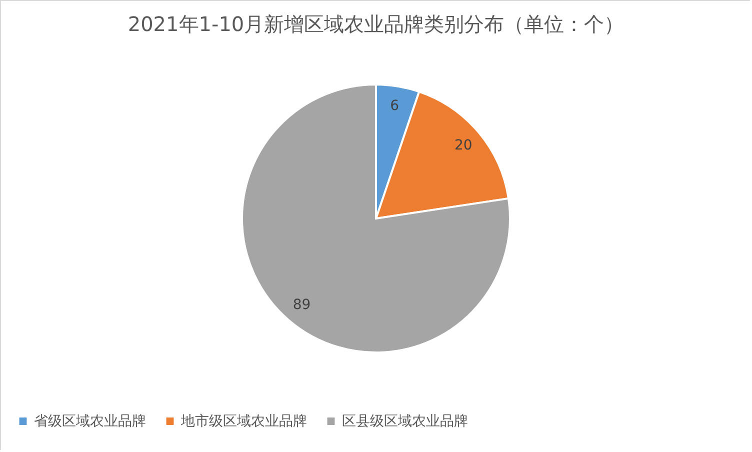 This screenshot has height=452, width=752. What do you see at coordinates (301, 304) in the screenshot?
I see `data-label: 89` at bounding box center [301, 304].